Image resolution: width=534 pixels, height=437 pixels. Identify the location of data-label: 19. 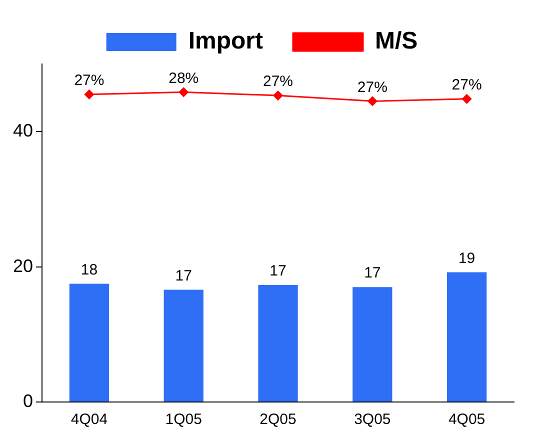
(467, 258).